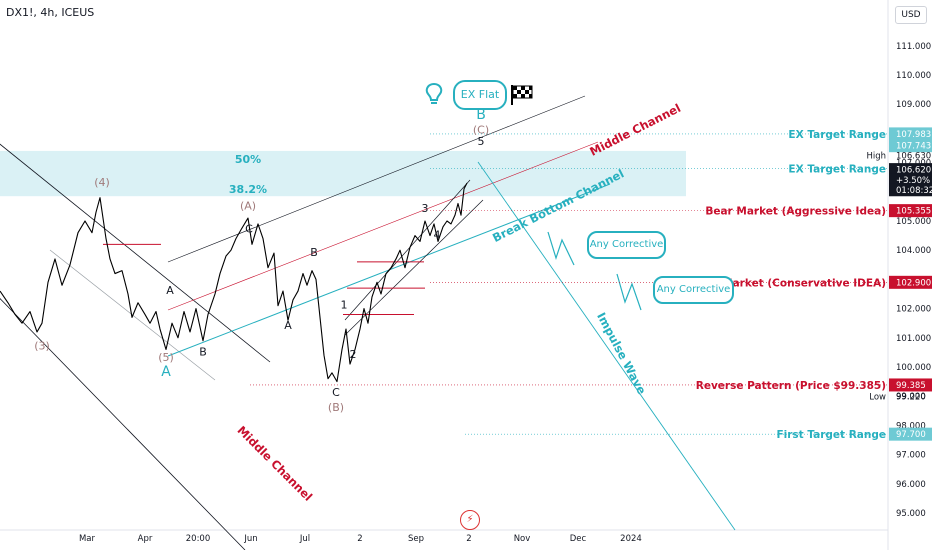 Image resolution: width=932 pixels, height=554 pixels. I want to click on channel-mid-right, so click(383, 226).